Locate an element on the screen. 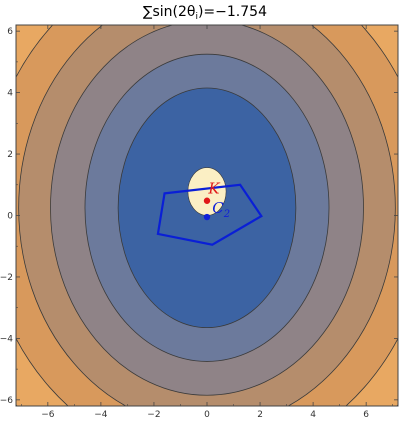 The width and height of the screenshot is (410, 422). y-tick-label: −6 is located at coordinates (6, 401).